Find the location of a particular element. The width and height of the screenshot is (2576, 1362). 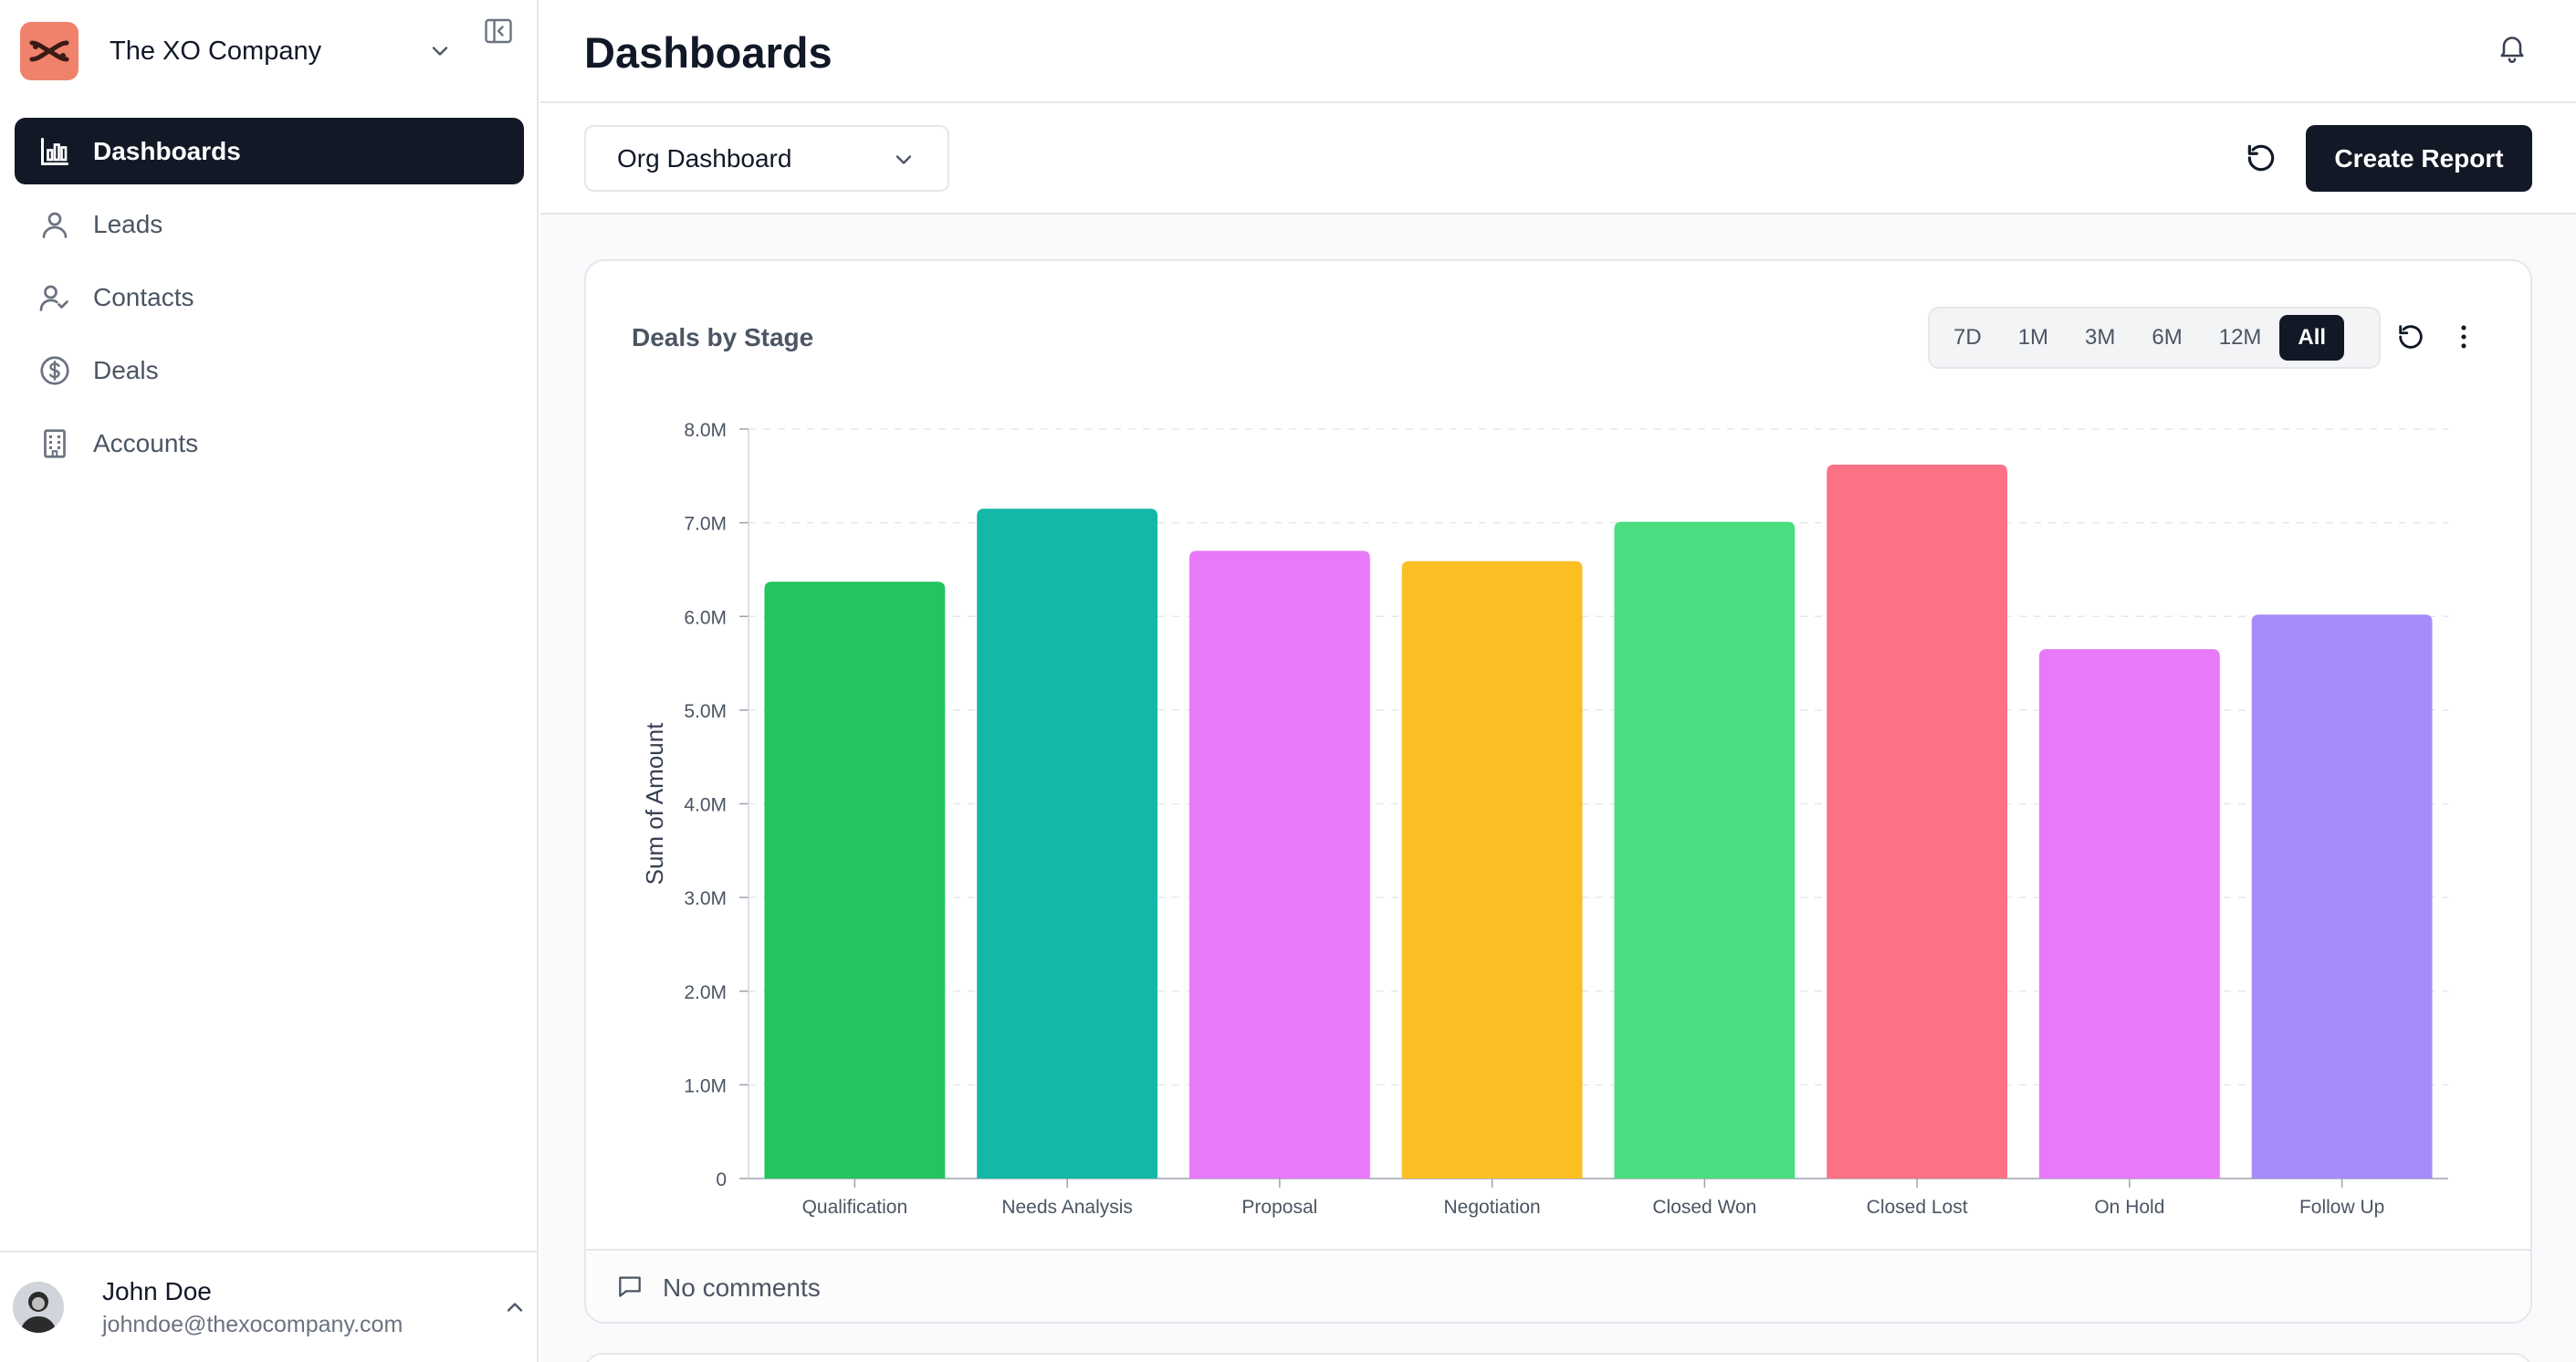

sidebar-item-deals: Deals is located at coordinates (269, 370).